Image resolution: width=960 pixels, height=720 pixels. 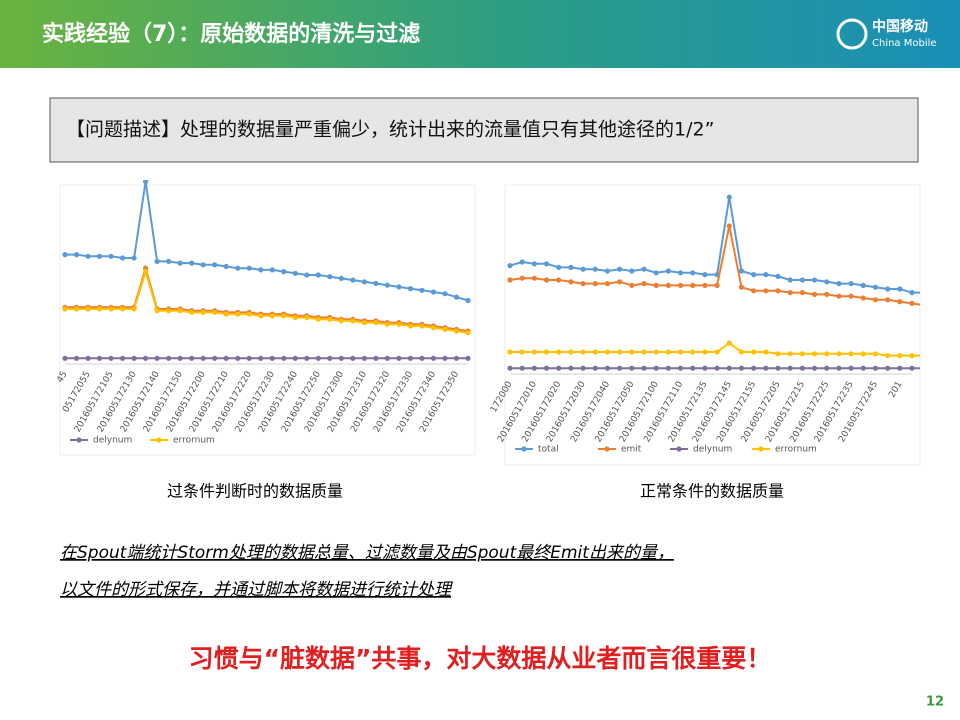 I want to click on conclusion: 习惯与“脏数据”共事，对大数据从业者而言很重要！, so click(x=480, y=658).